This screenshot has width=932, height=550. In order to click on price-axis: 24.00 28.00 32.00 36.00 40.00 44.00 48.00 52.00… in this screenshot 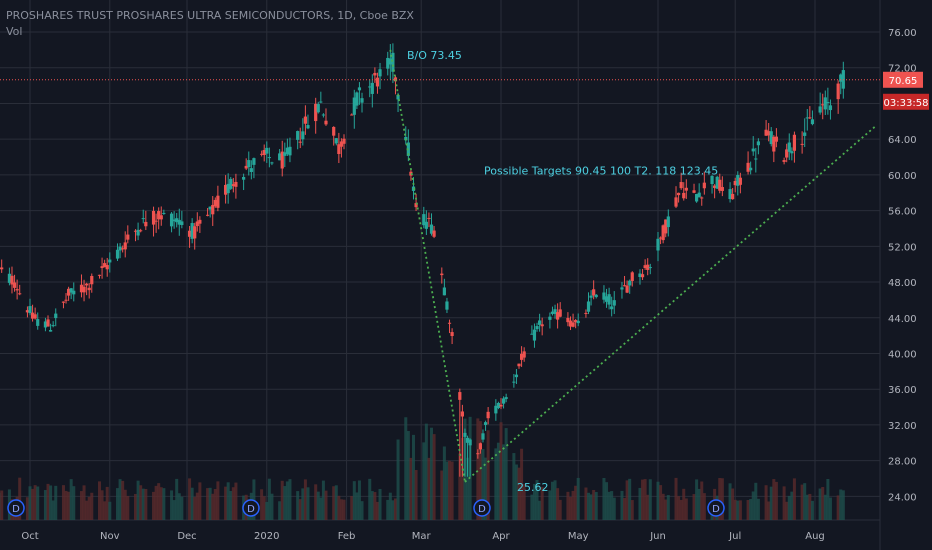, I will do `click(906, 265)`.